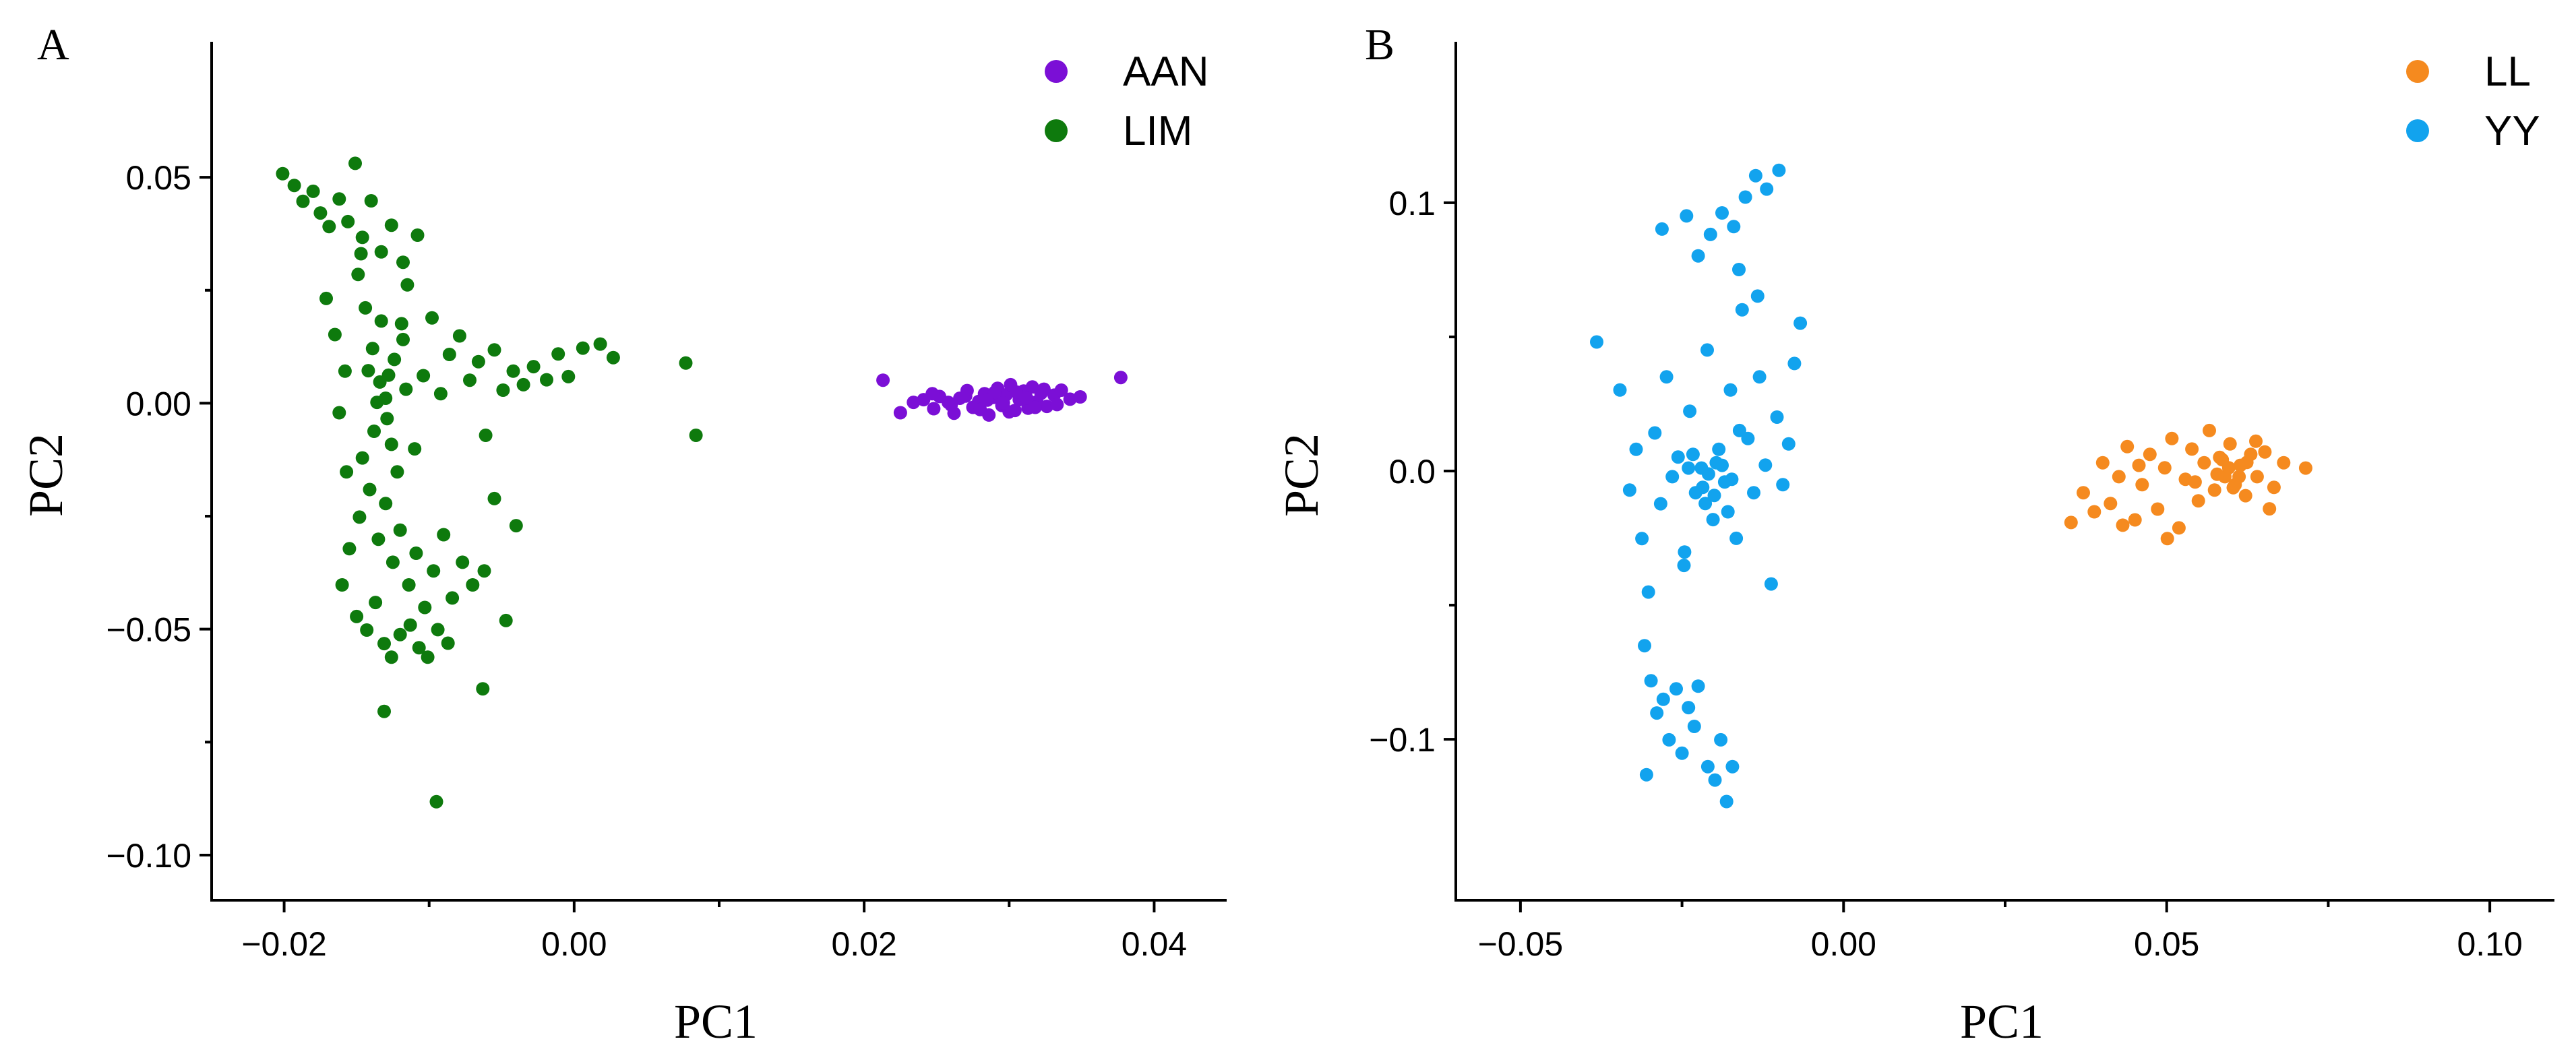  Describe the element at coordinates (1302, 475) in the screenshot. I see `y-axis-title: PC2` at that location.